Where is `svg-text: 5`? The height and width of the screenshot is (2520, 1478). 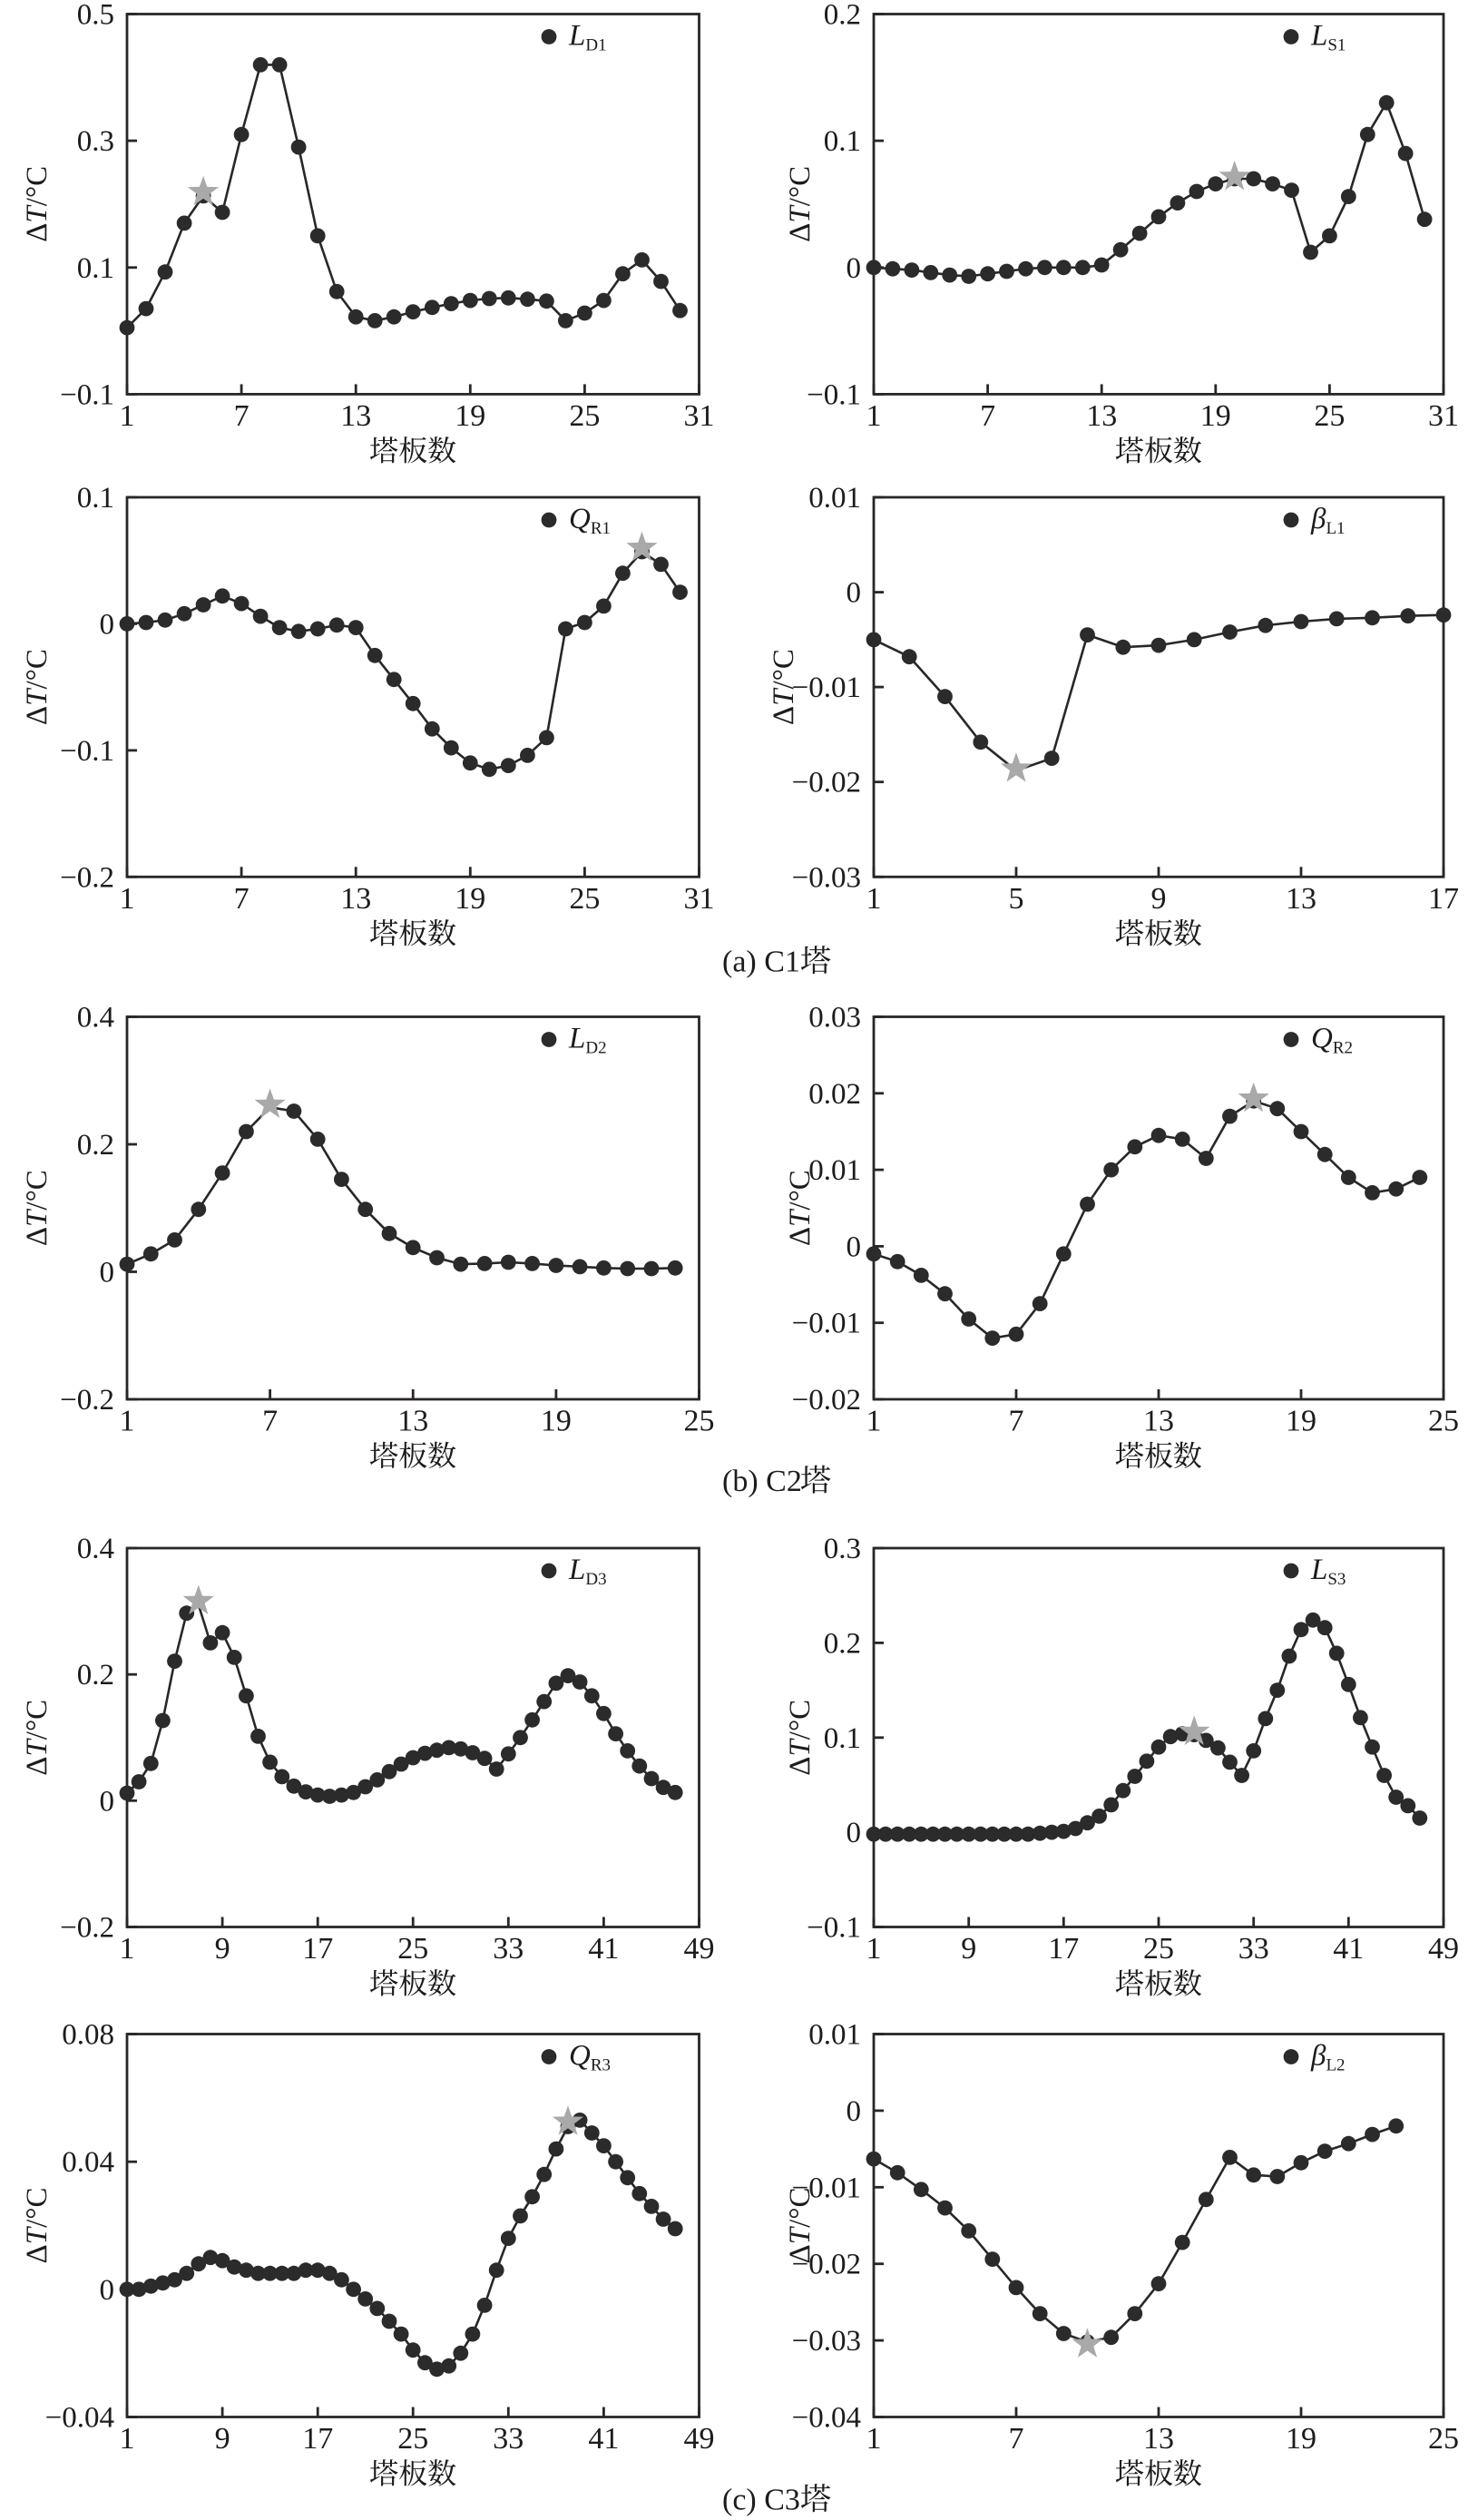 svg-text: 5 is located at coordinates (1017, 899).